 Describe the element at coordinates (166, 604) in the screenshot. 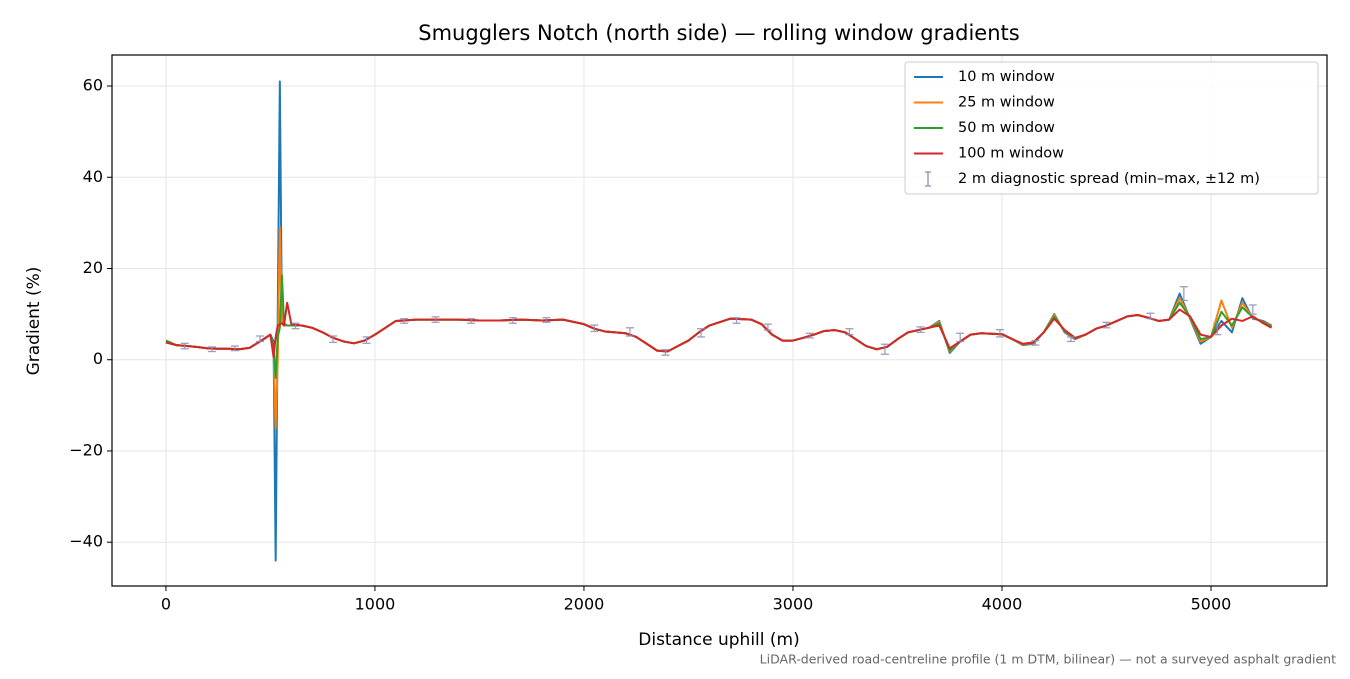

I see `x-tick-label: 0` at that location.